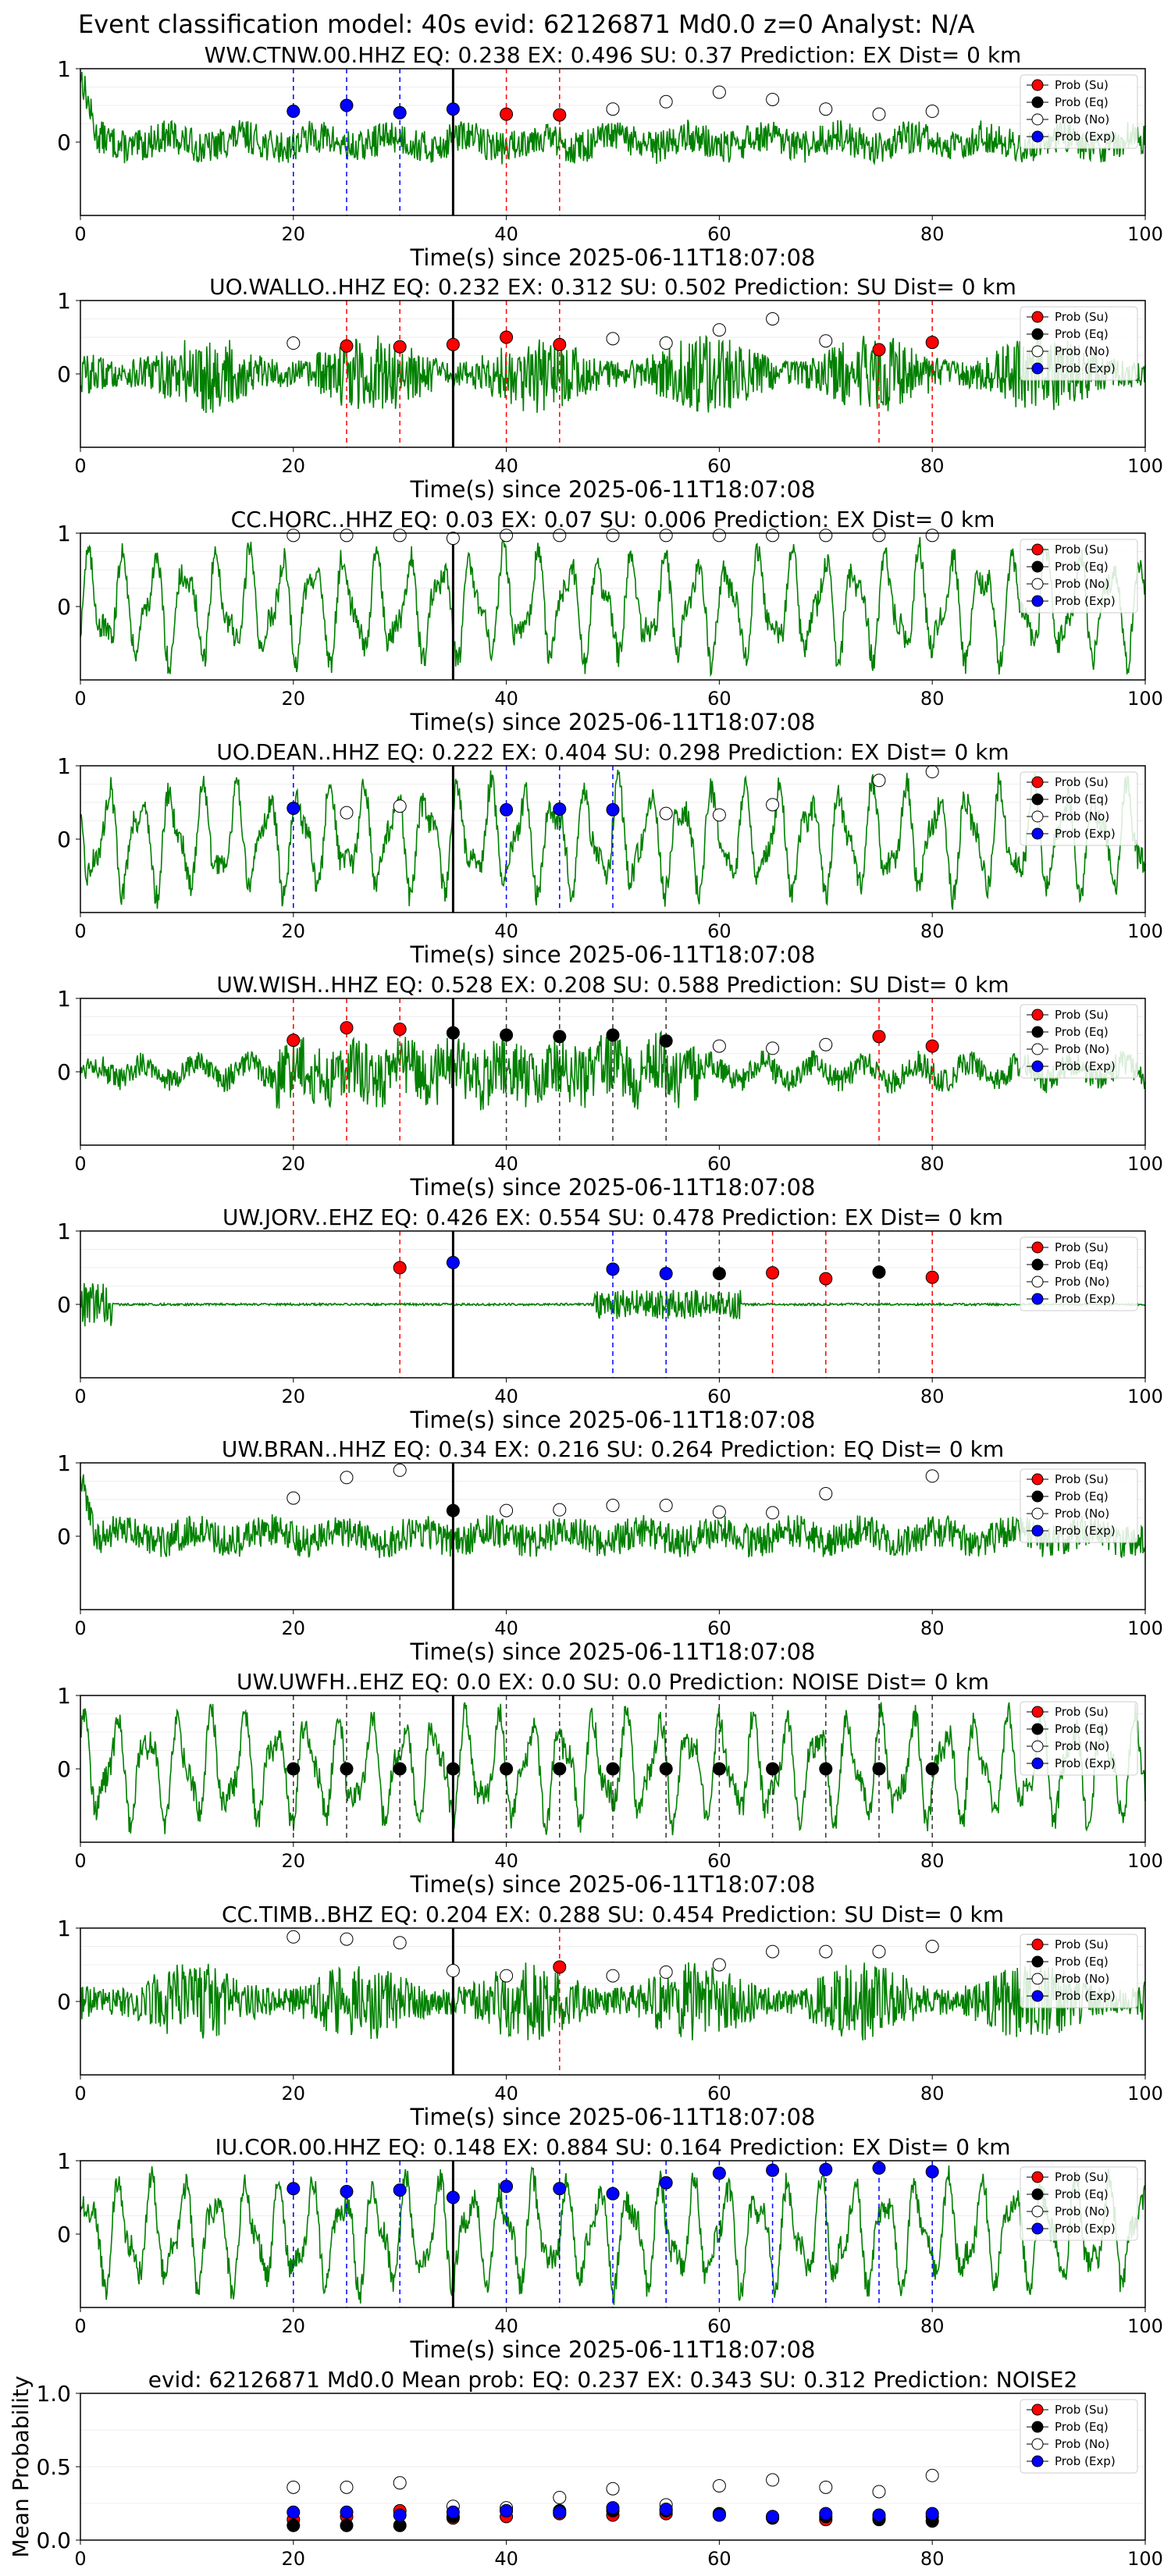 This screenshot has height=2576, width=1171. Describe the element at coordinates (506, 1164) in the screenshot. I see `x-tick-label: 40` at that location.